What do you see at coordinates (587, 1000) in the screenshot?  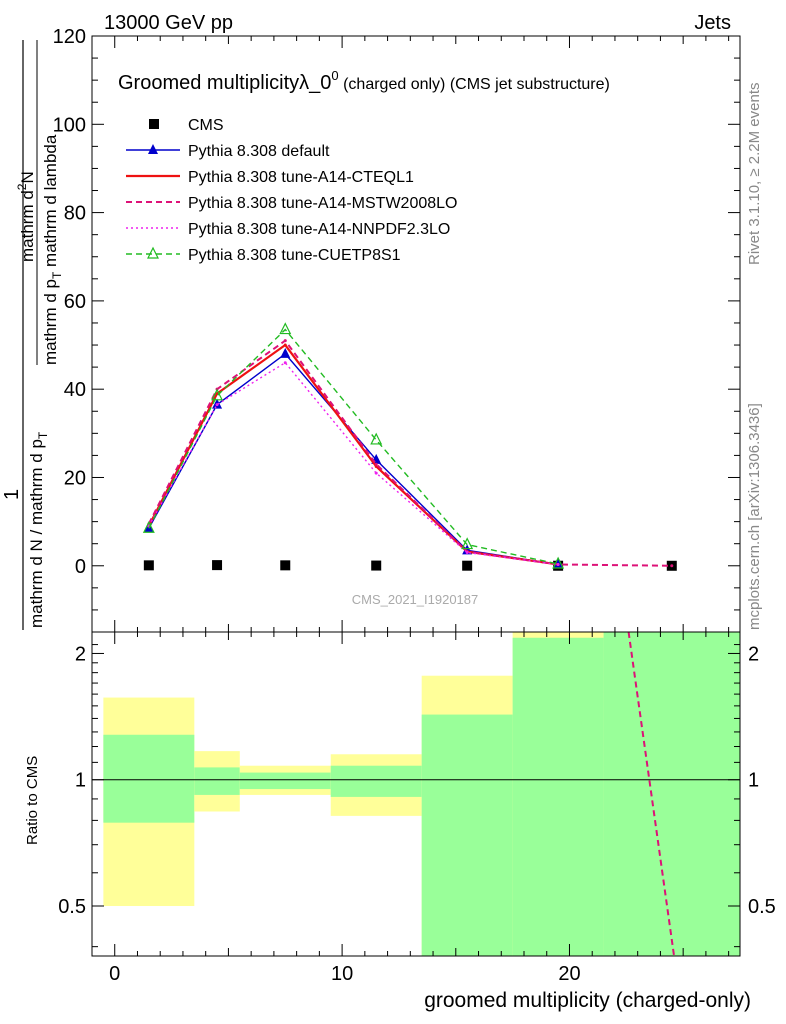 I see `ratio-xlabel: groomed multiplicity (charged-only)` at bounding box center [587, 1000].